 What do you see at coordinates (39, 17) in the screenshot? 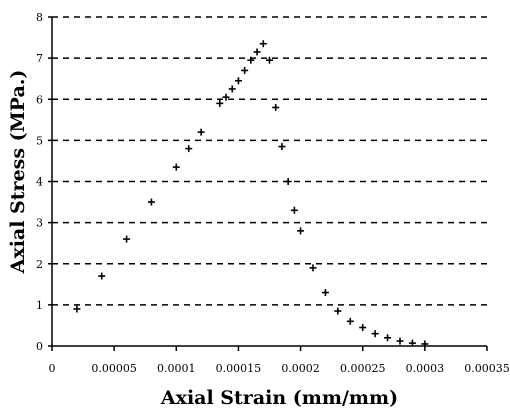
I see `y-tick-label: 8` at bounding box center [39, 17].